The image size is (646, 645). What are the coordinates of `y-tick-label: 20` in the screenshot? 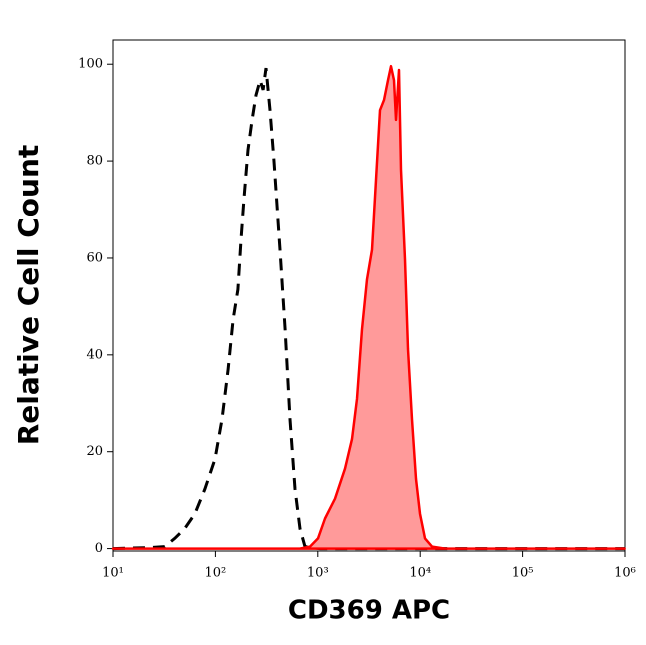 It's located at (94, 451).